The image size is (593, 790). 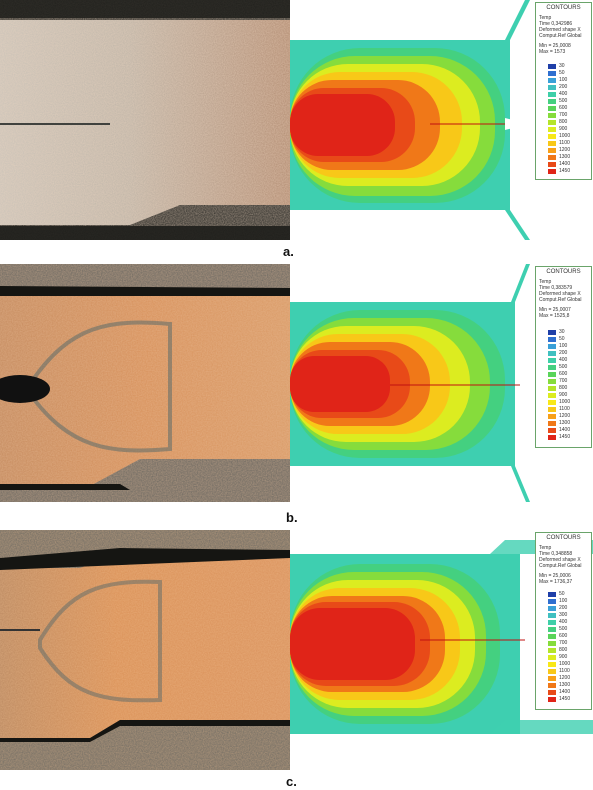 What do you see at coordinates (555, 576) in the screenshot?
I see `legend-min: Min = 25,0006` at bounding box center [555, 576].